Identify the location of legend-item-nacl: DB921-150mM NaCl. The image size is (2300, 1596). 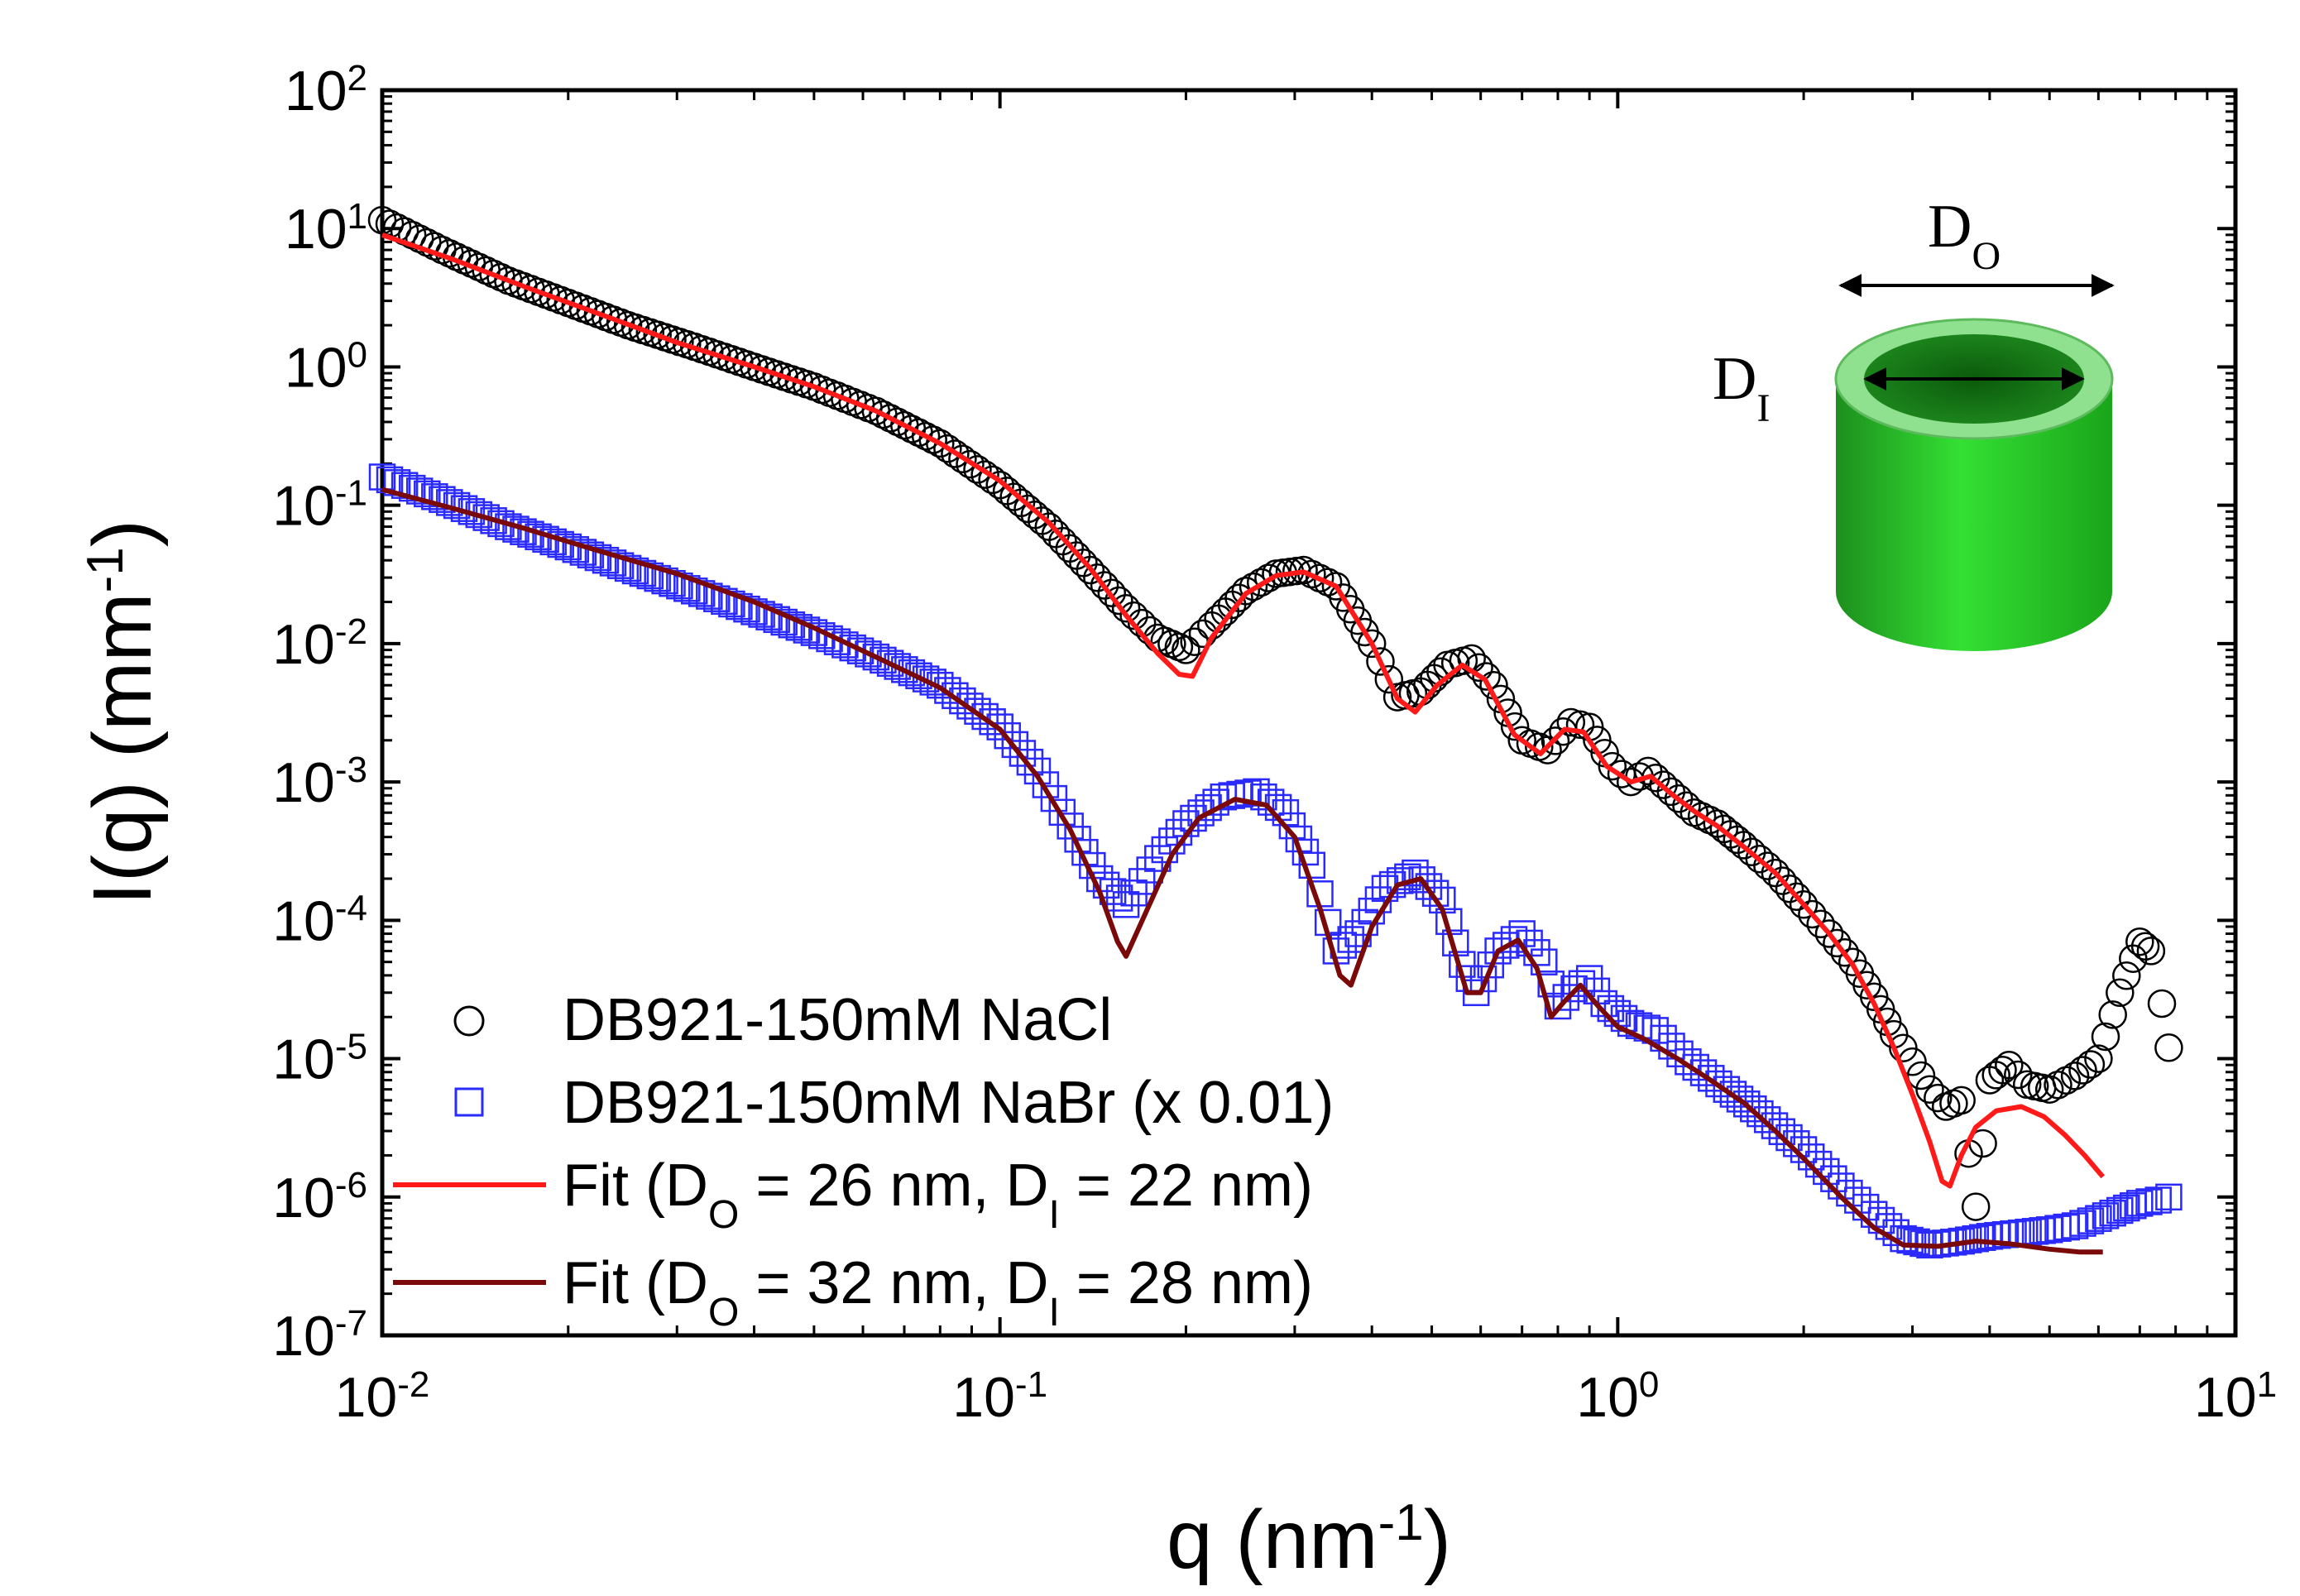
(782, 1020).